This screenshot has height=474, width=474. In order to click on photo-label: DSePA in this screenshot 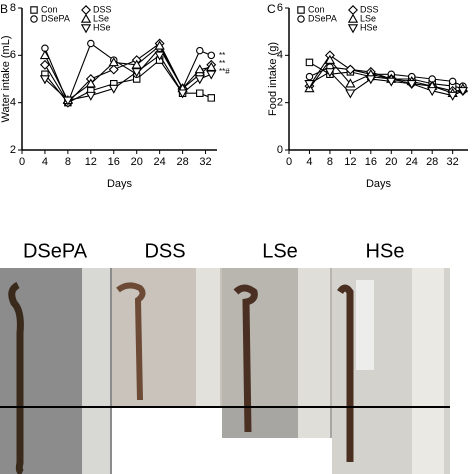, I will do `click(55, 251)`.